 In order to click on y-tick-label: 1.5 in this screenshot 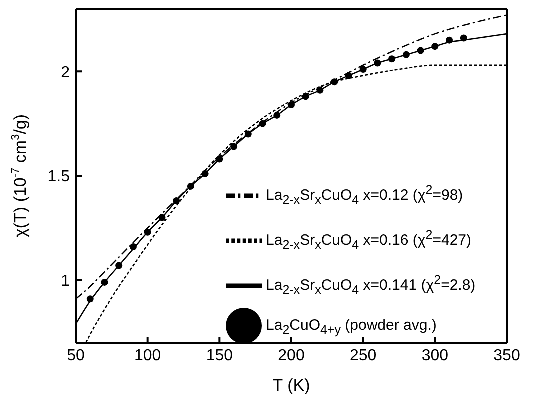, I will do `click(59, 177)`.